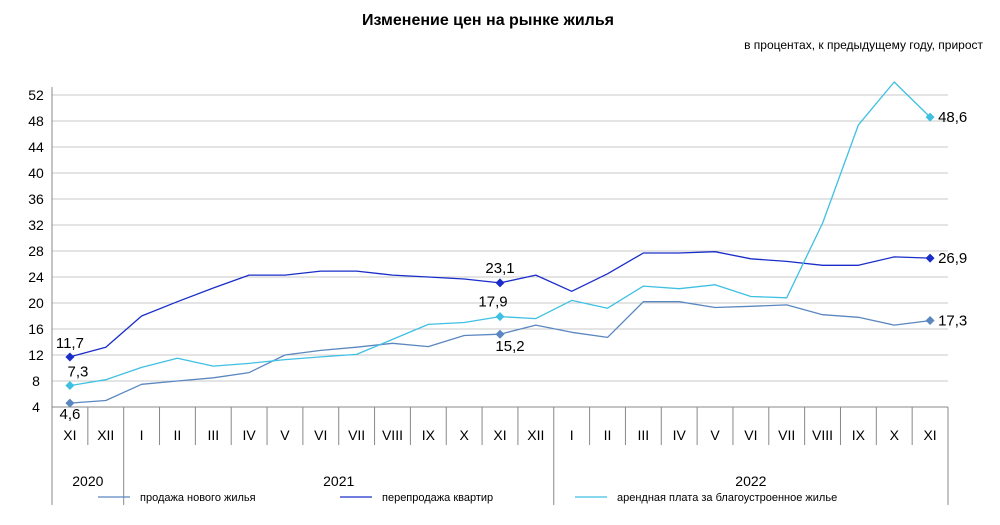 Image resolution: width=1000 pixels, height=525 pixels. Describe the element at coordinates (36, 225) in the screenshot. I see `y-tick-label: 32` at that location.